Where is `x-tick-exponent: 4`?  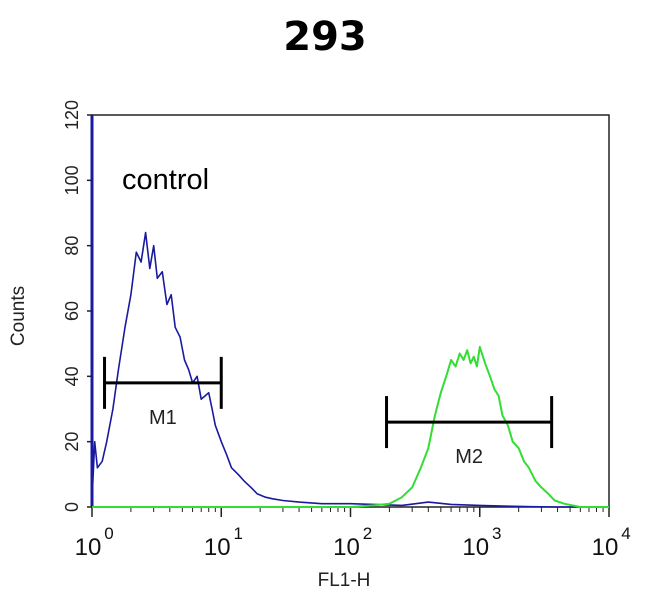
x-tick-exponent: 4 is located at coordinates (625, 533).